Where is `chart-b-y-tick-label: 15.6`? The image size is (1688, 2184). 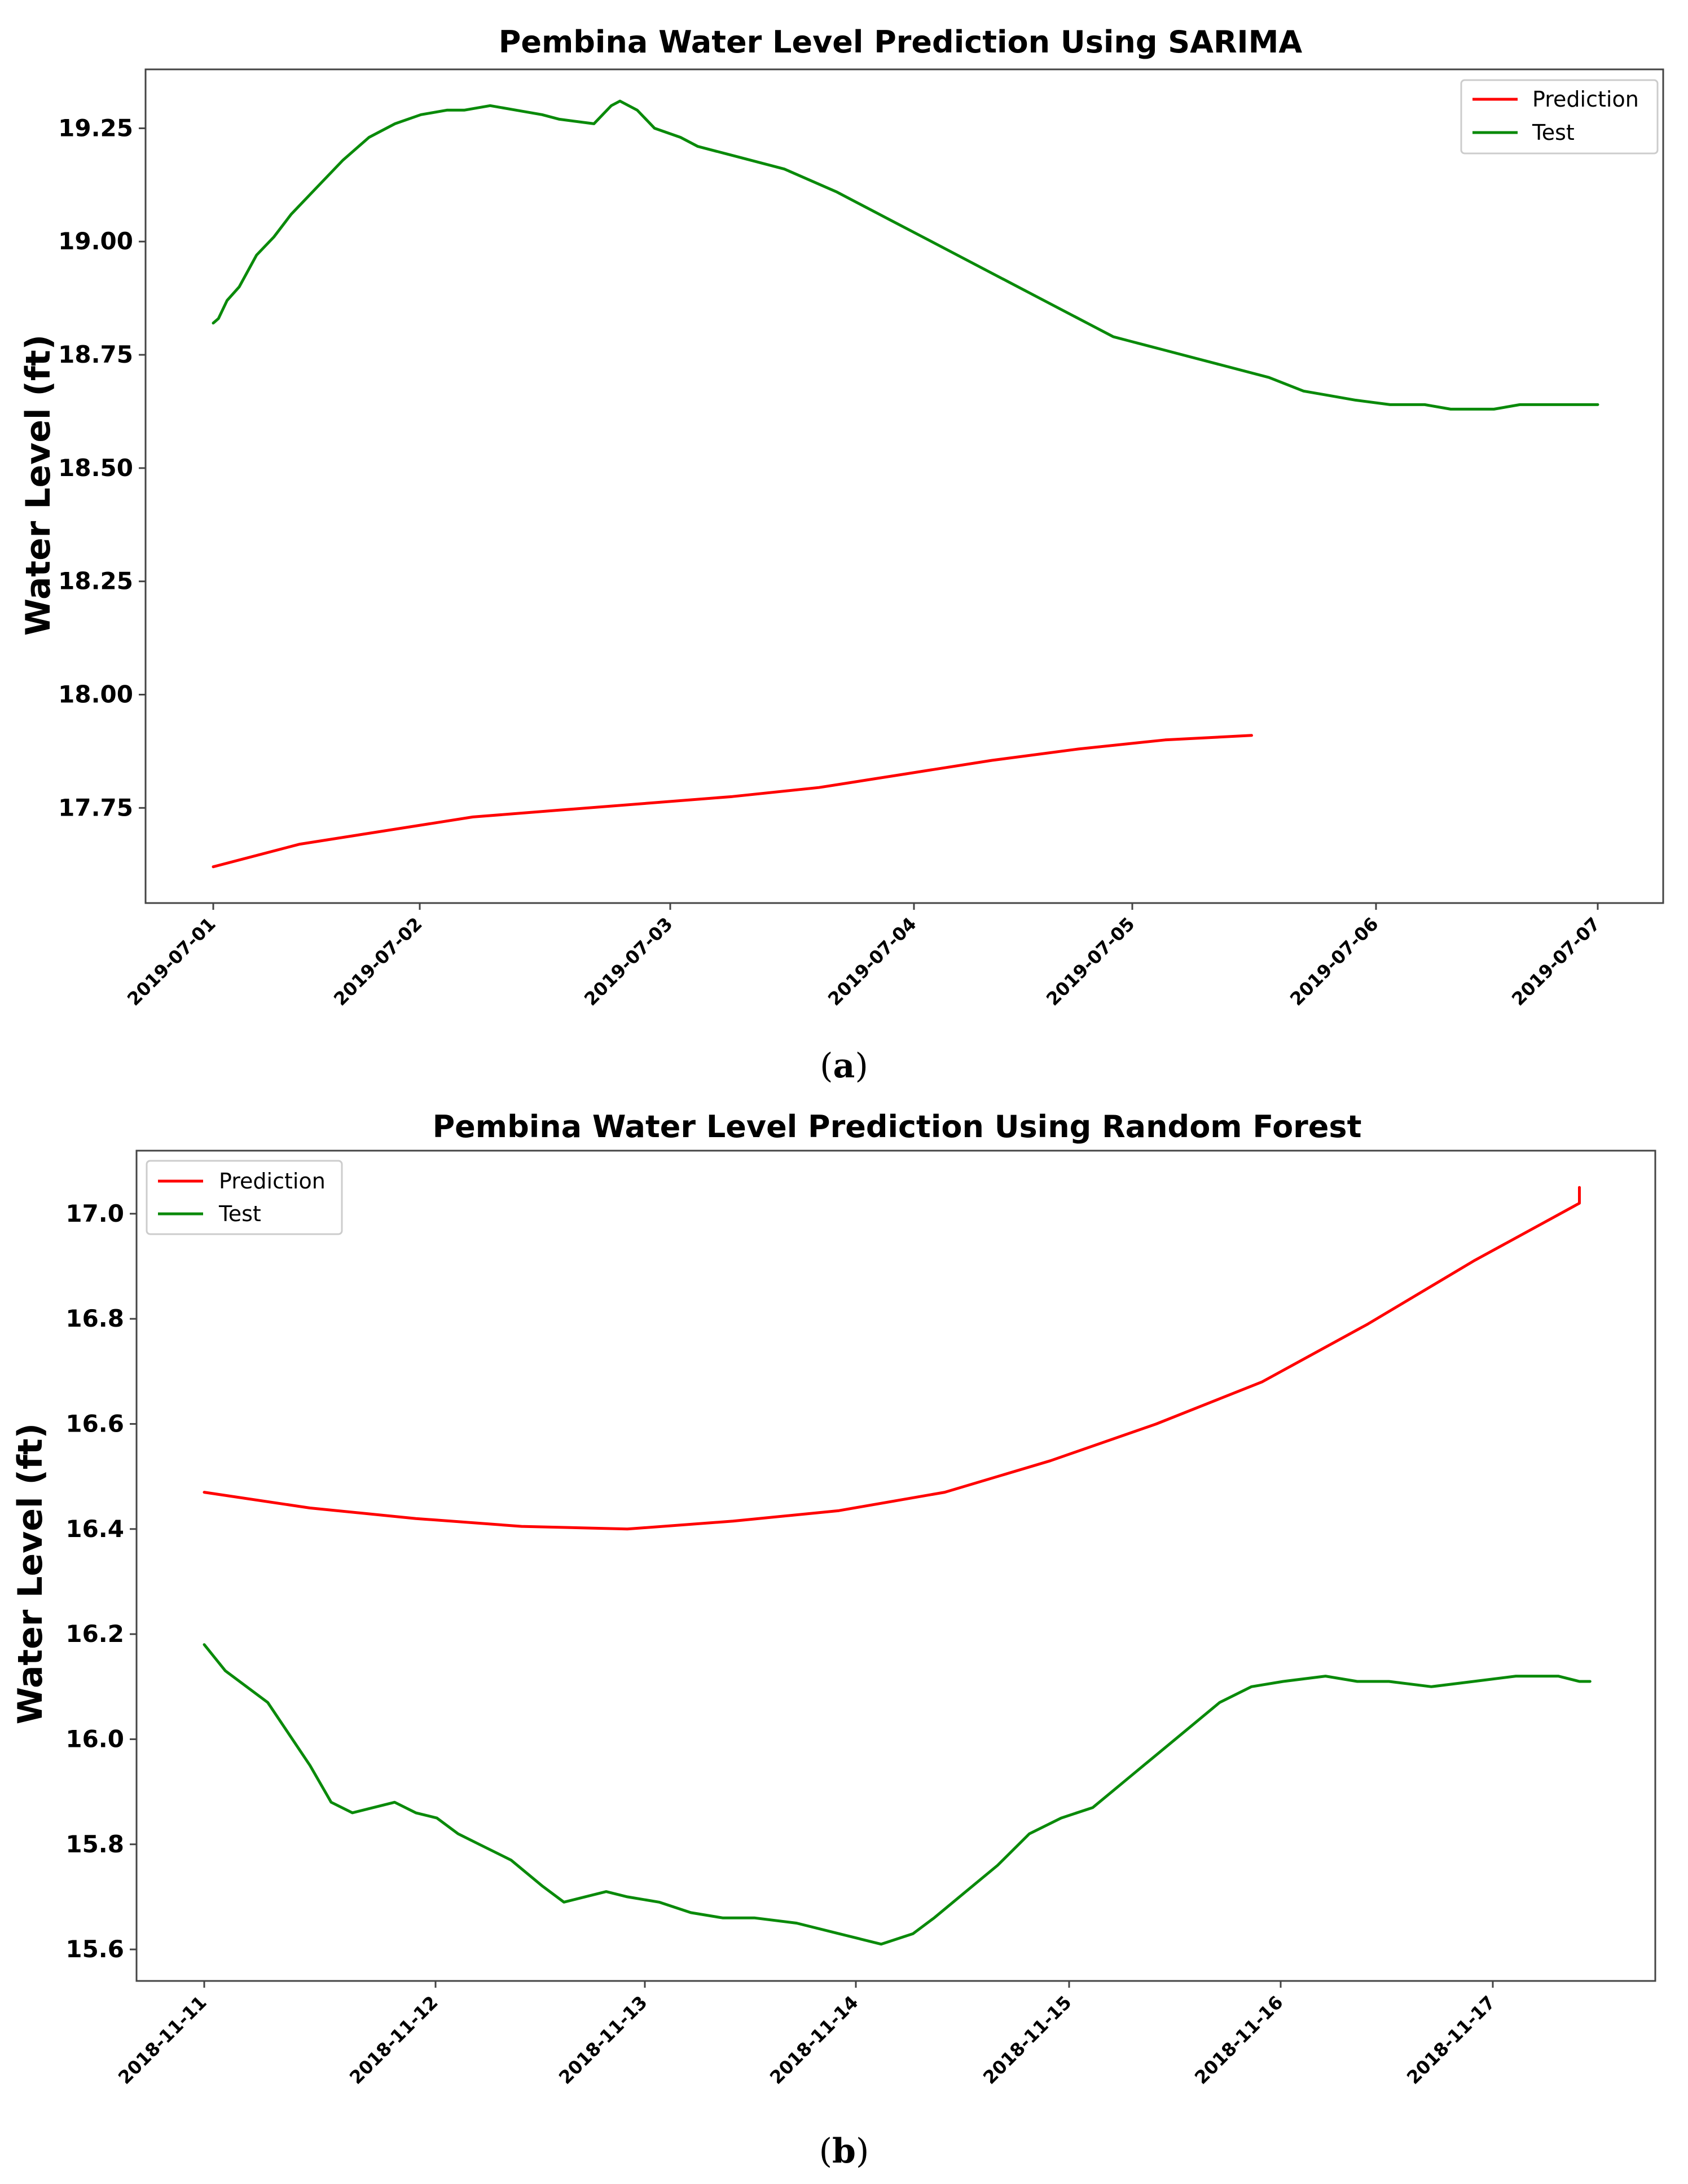 chart-b-y-tick-label: 15.6 is located at coordinates (94, 1949).